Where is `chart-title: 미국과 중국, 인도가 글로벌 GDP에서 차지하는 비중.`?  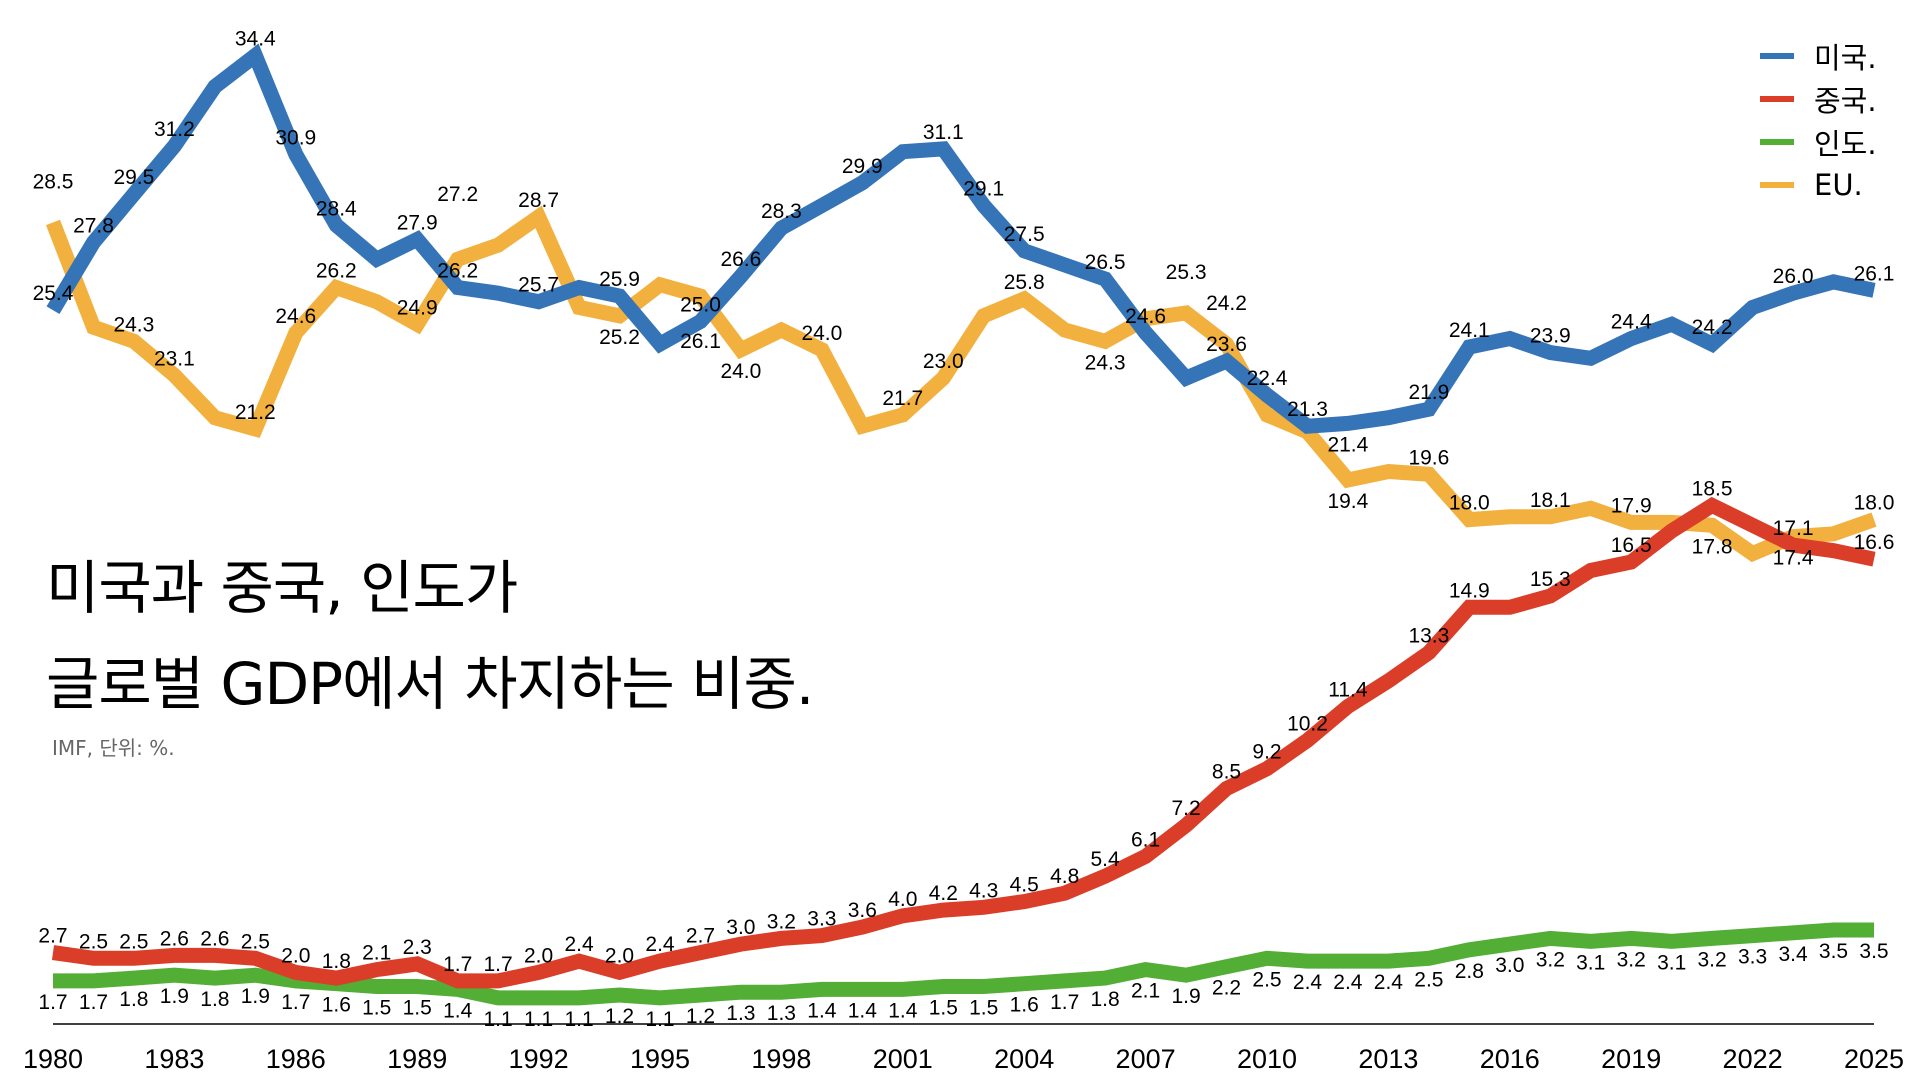
chart-title: 미국과 중국, 인도가 글로벌 GDP에서 차지하는 비중. is located at coordinates (430, 636).